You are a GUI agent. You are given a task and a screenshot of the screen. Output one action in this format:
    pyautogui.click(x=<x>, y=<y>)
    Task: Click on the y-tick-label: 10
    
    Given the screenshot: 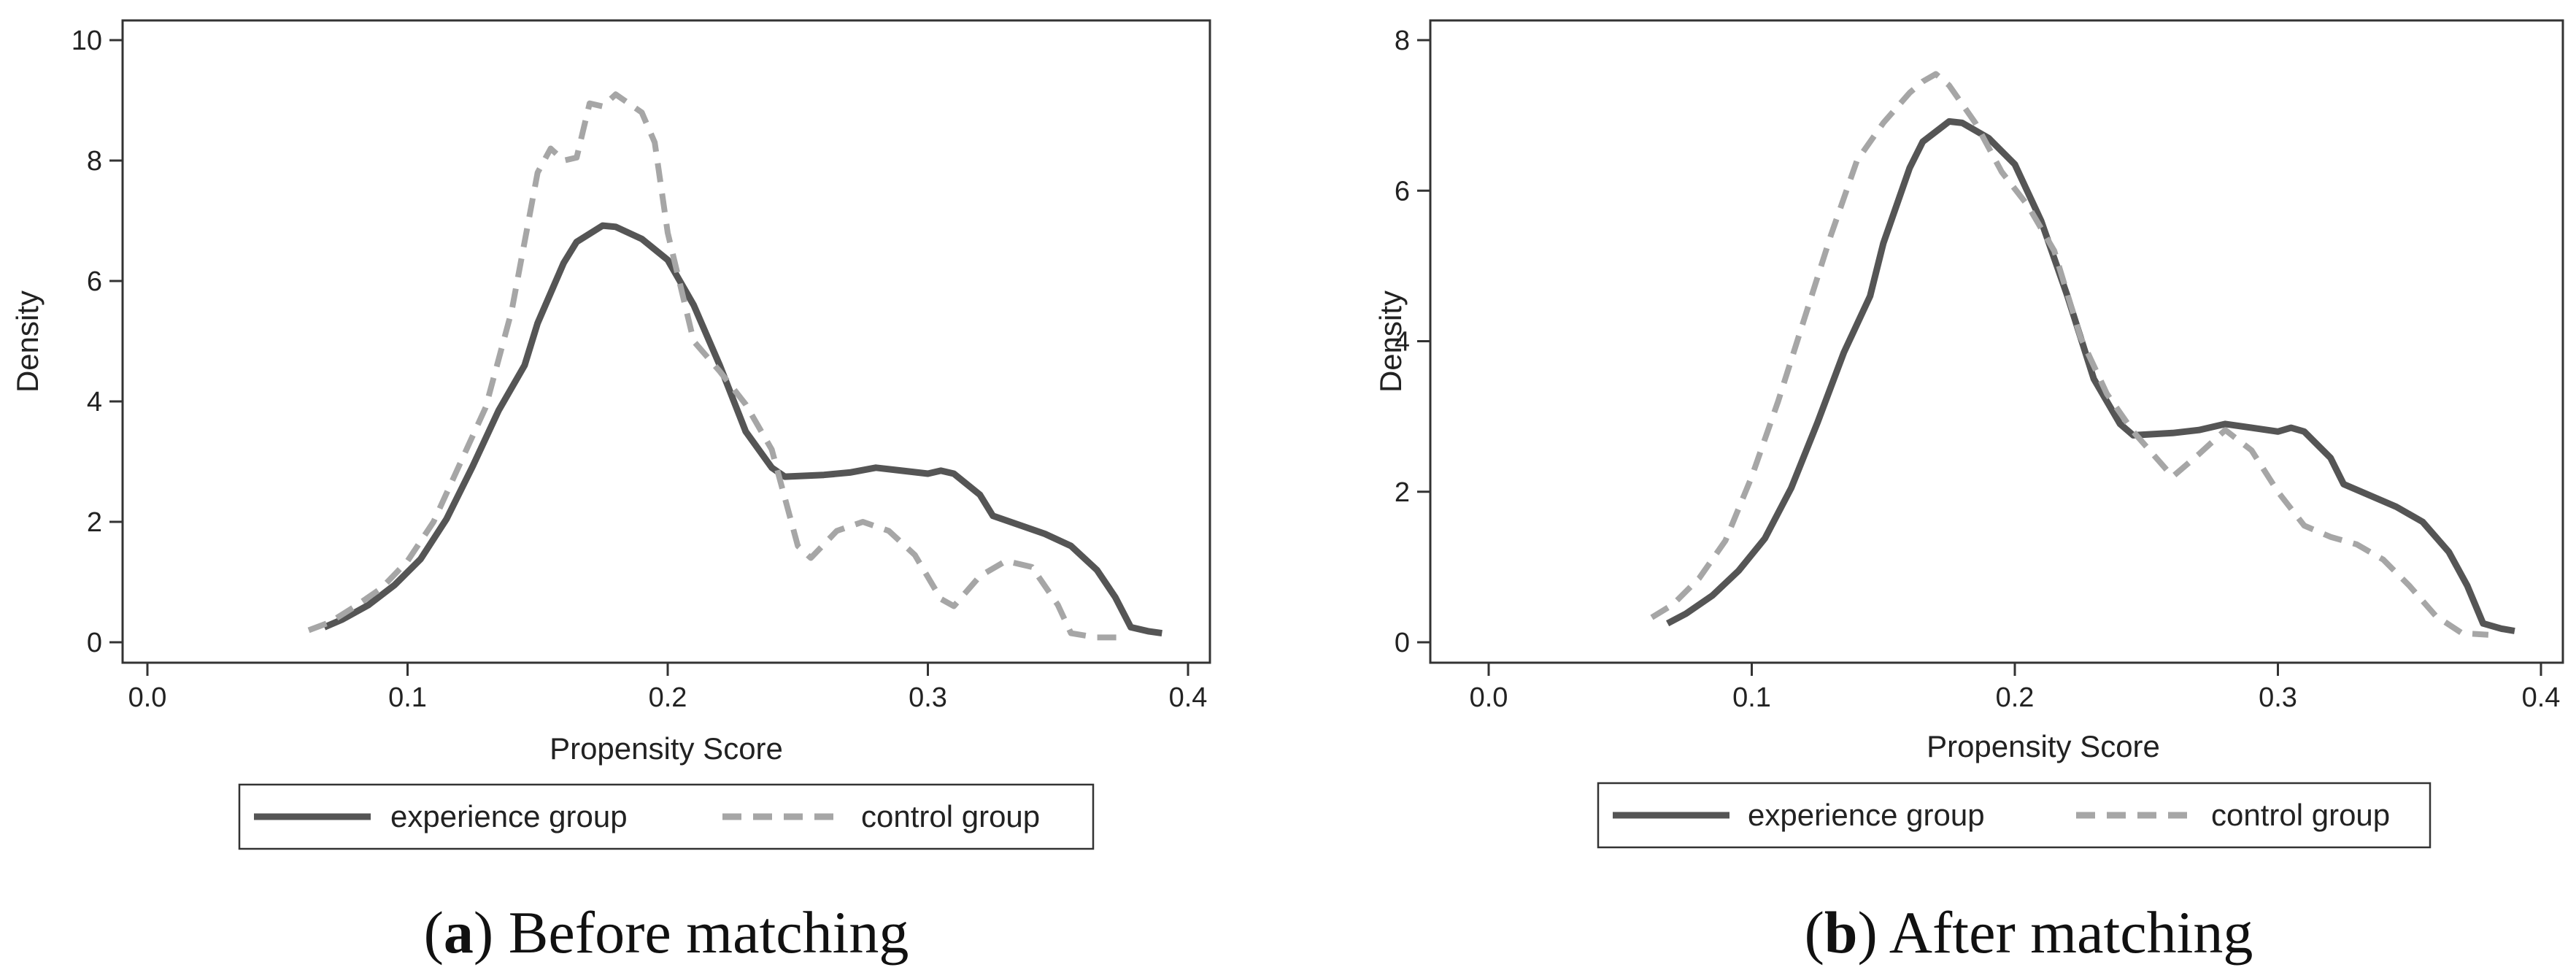 What is the action you would take?
    pyautogui.click(x=87, y=41)
    